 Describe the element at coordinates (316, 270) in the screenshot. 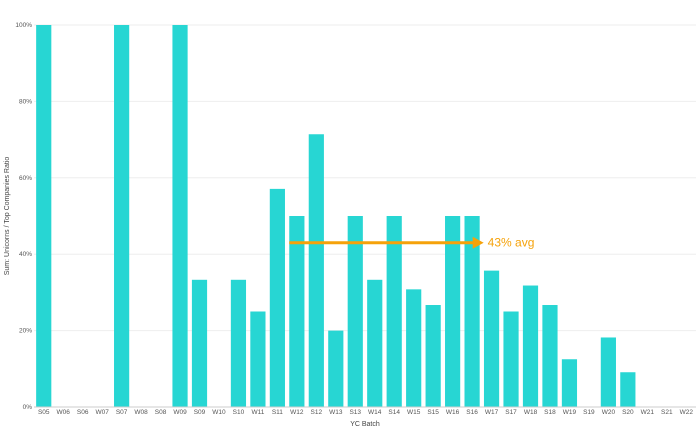

I see `bar-s12` at that location.